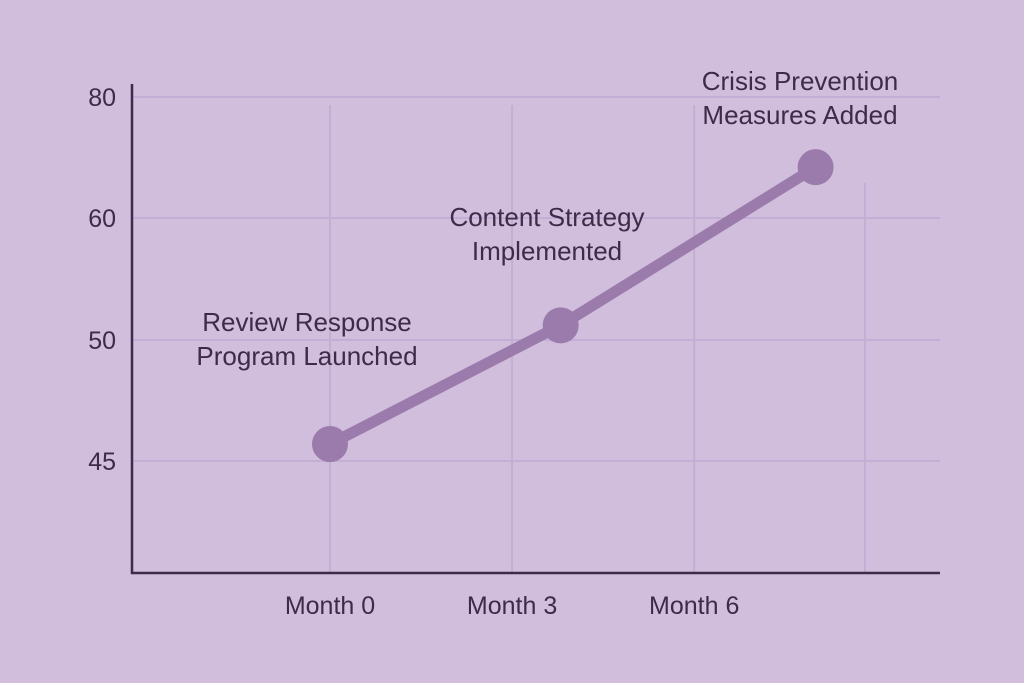 Image resolution: width=1024 pixels, height=683 pixels. I want to click on y-tick-label: 80, so click(102, 98).